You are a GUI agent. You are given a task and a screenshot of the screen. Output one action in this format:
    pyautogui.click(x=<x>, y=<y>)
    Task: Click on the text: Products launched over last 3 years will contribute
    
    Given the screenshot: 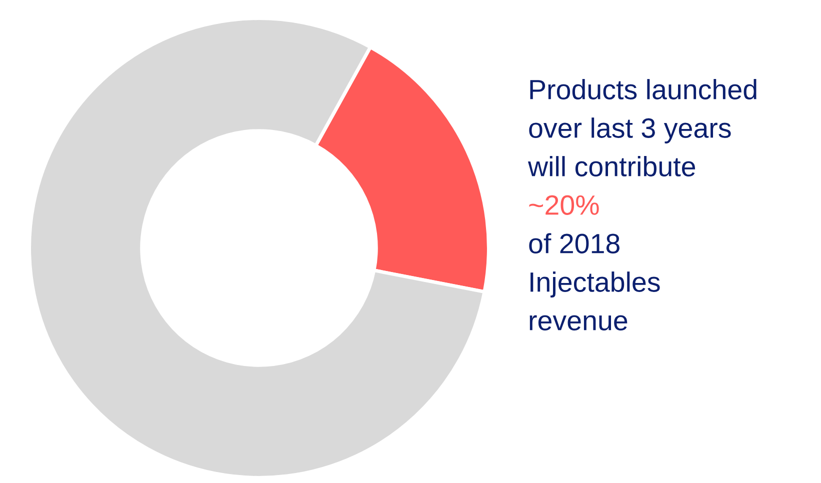 What is the action you would take?
    pyautogui.click(x=642, y=127)
    